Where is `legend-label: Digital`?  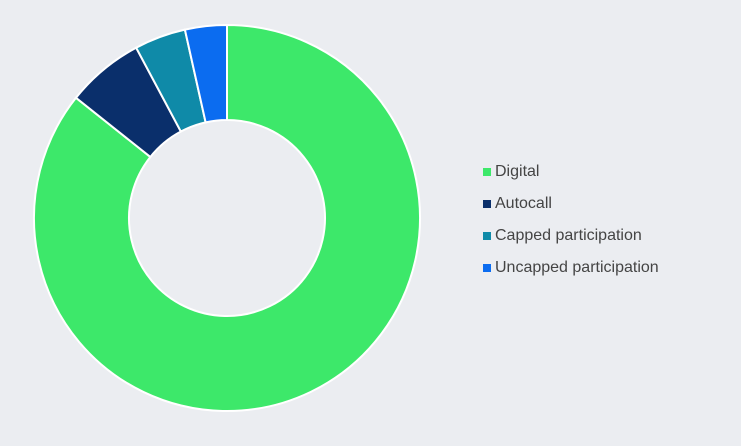 legend-label: Digital is located at coordinates (517, 171).